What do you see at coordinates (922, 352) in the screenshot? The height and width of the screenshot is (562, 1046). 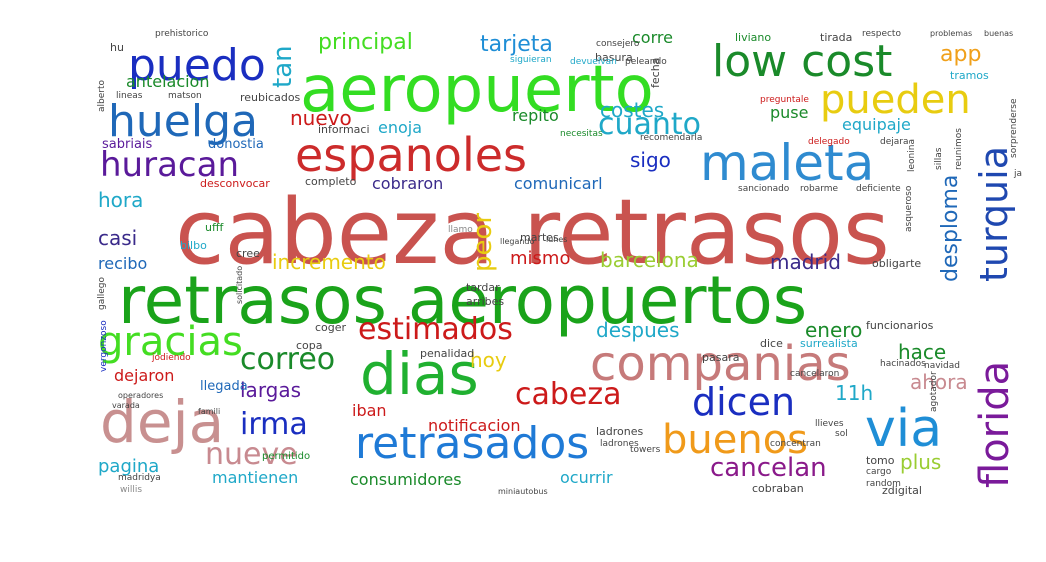 I see `word: hace` at bounding box center [922, 352].